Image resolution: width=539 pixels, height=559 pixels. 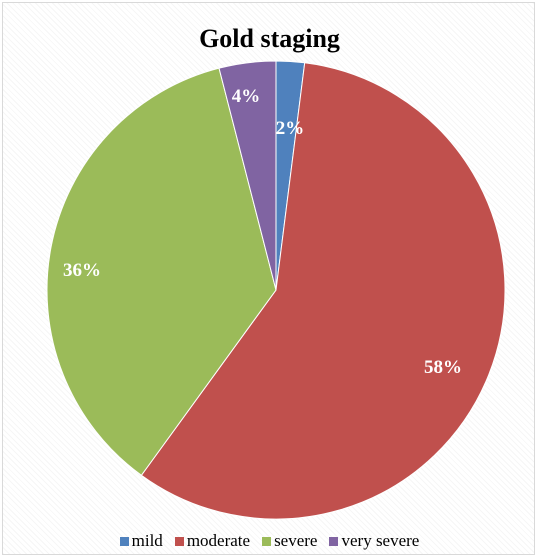 I want to click on data-label-moderate: 58%, so click(x=443, y=367).